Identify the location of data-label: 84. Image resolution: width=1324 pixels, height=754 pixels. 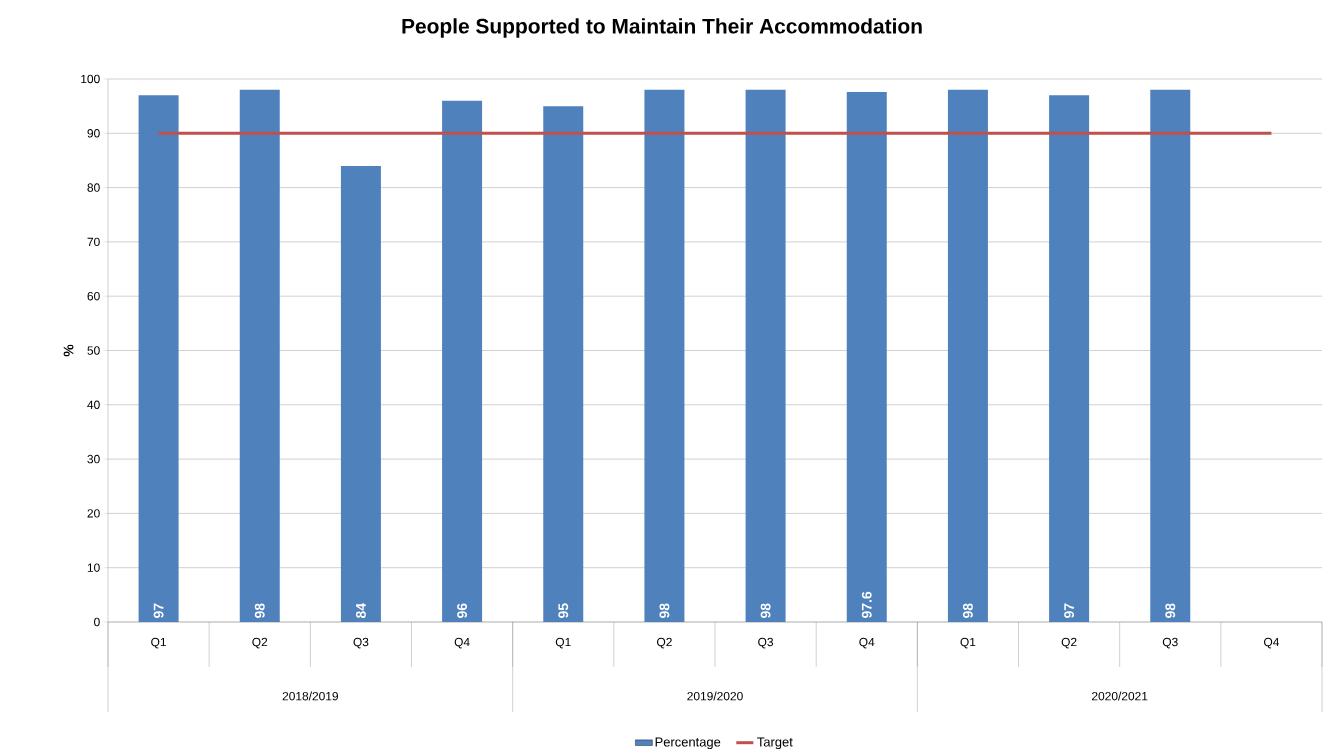
(360, 611).